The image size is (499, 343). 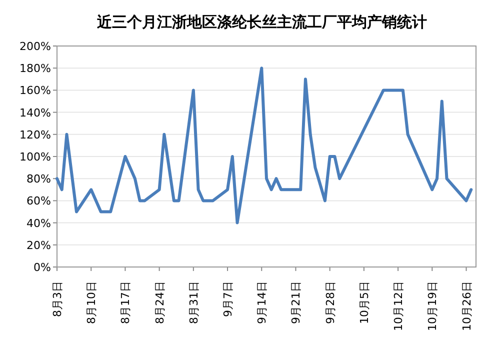 I want to click on y-tick-label: 160%, so click(x=35, y=91).